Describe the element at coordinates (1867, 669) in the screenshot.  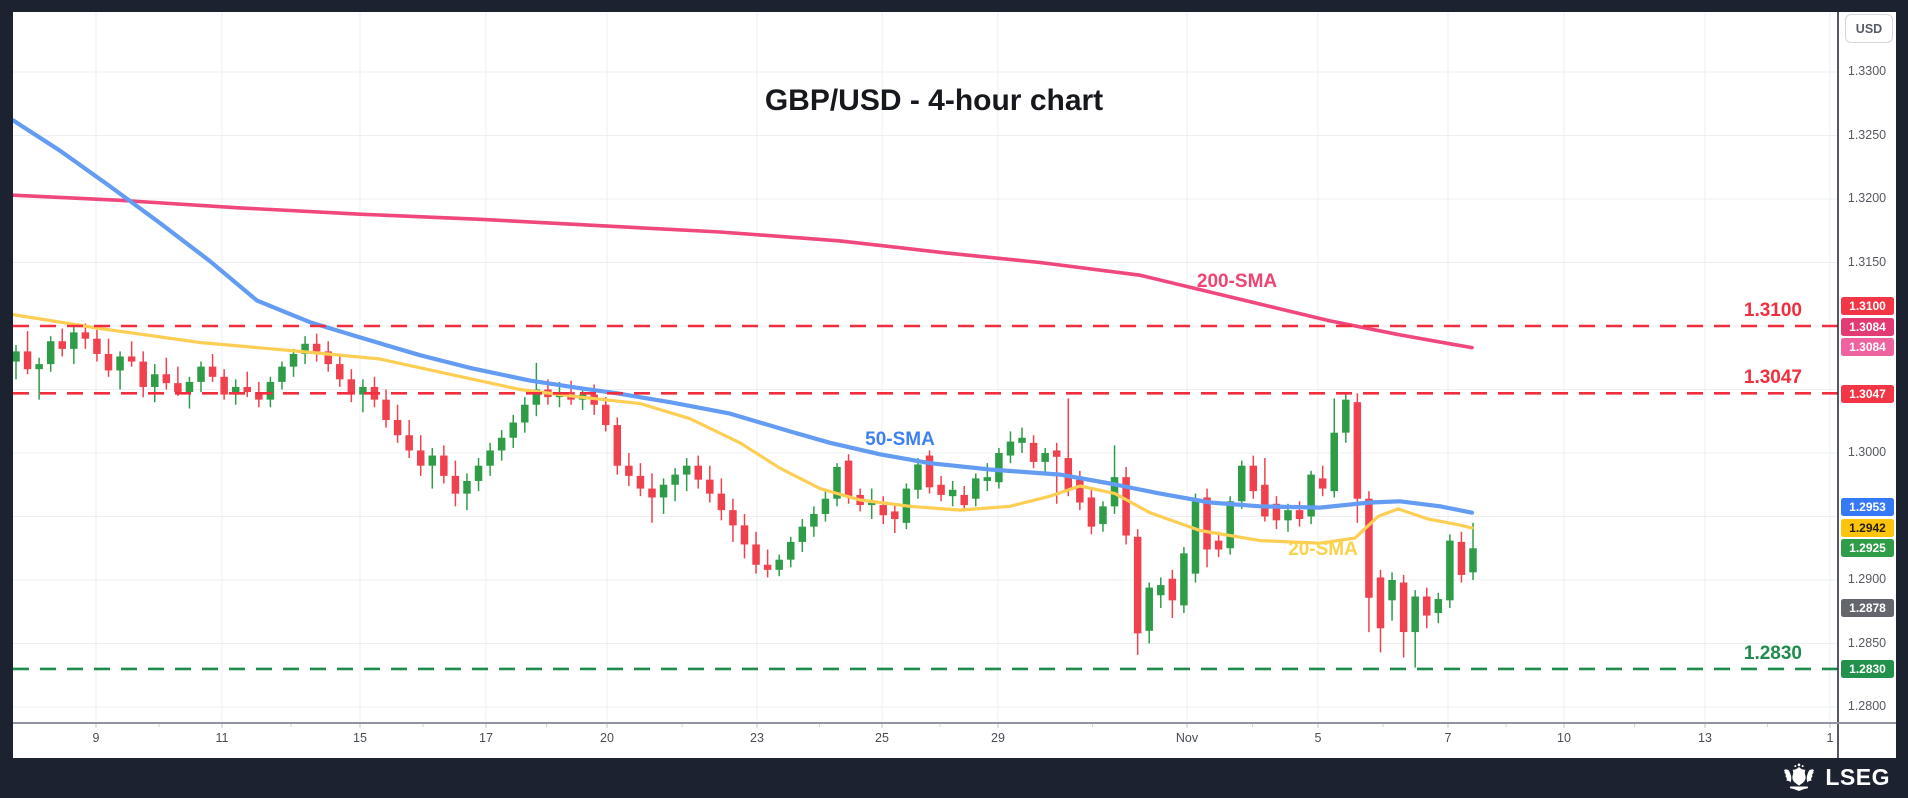
I see `price-badge-1.2830: 1.2830` at that location.